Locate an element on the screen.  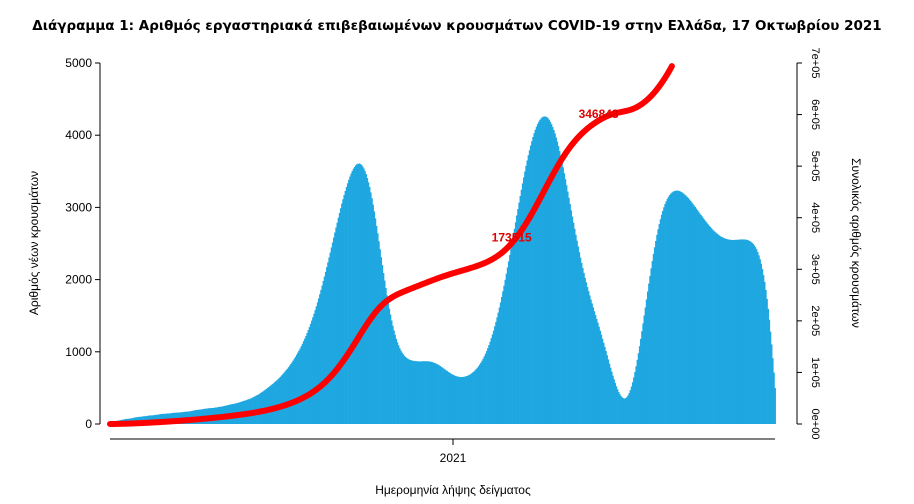
left-axis: 0 1000 2000 3000 4000 5000 is located at coordinates (83, 243).